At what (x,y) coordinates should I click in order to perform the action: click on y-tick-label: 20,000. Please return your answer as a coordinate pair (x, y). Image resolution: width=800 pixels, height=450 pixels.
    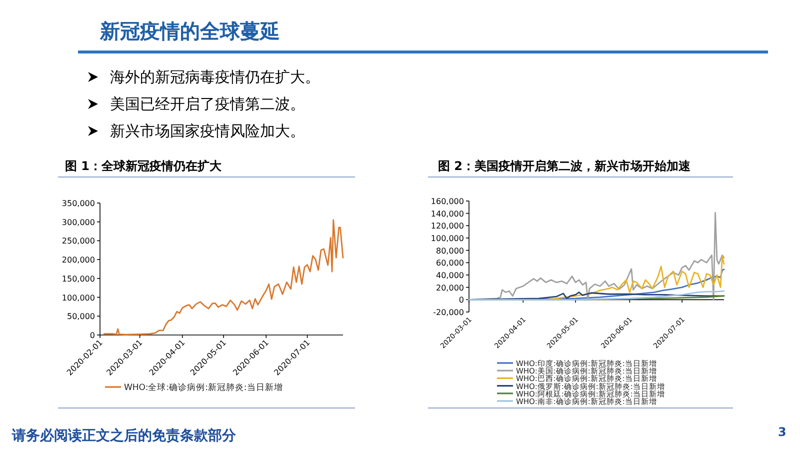
    Looking at the image, I should click on (450, 287).